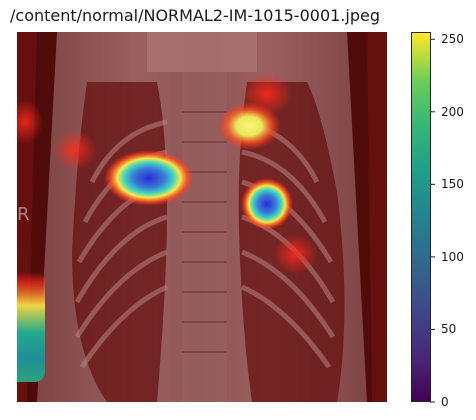 The height and width of the screenshot is (420, 476). Describe the element at coordinates (452, 111) in the screenshot. I see `colorbar-tick-label: 200` at that location.